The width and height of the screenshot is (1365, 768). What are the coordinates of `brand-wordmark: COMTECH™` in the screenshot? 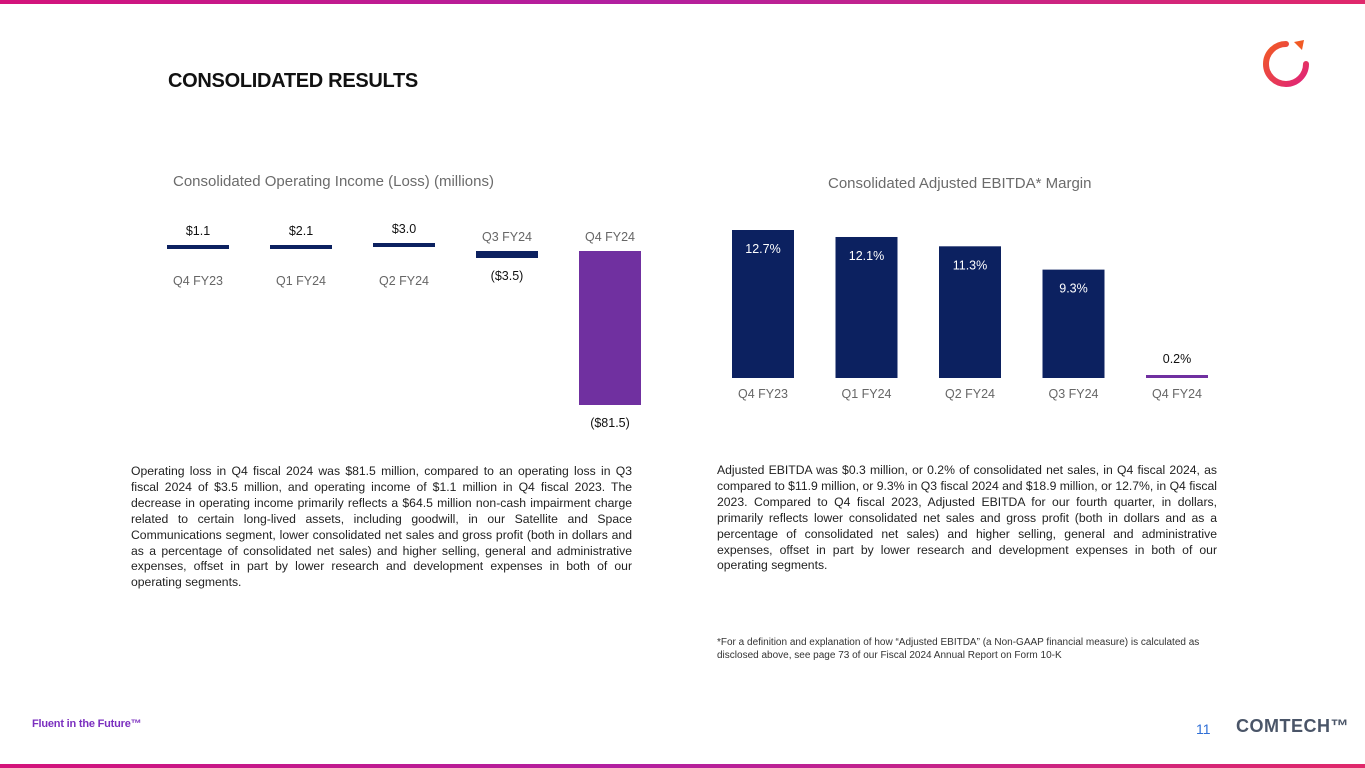 It's located at (1292, 726).